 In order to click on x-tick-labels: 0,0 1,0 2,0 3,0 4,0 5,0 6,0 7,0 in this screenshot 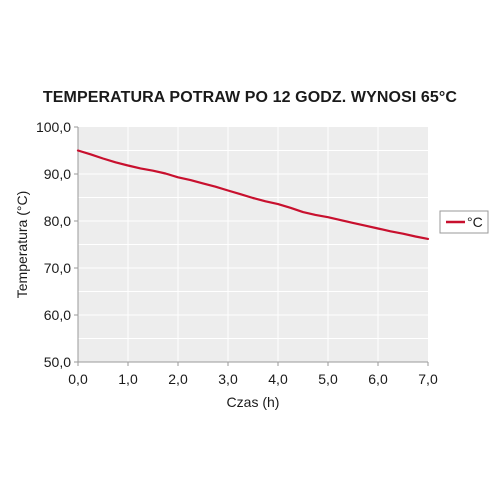, I will do `click(253, 379)`.